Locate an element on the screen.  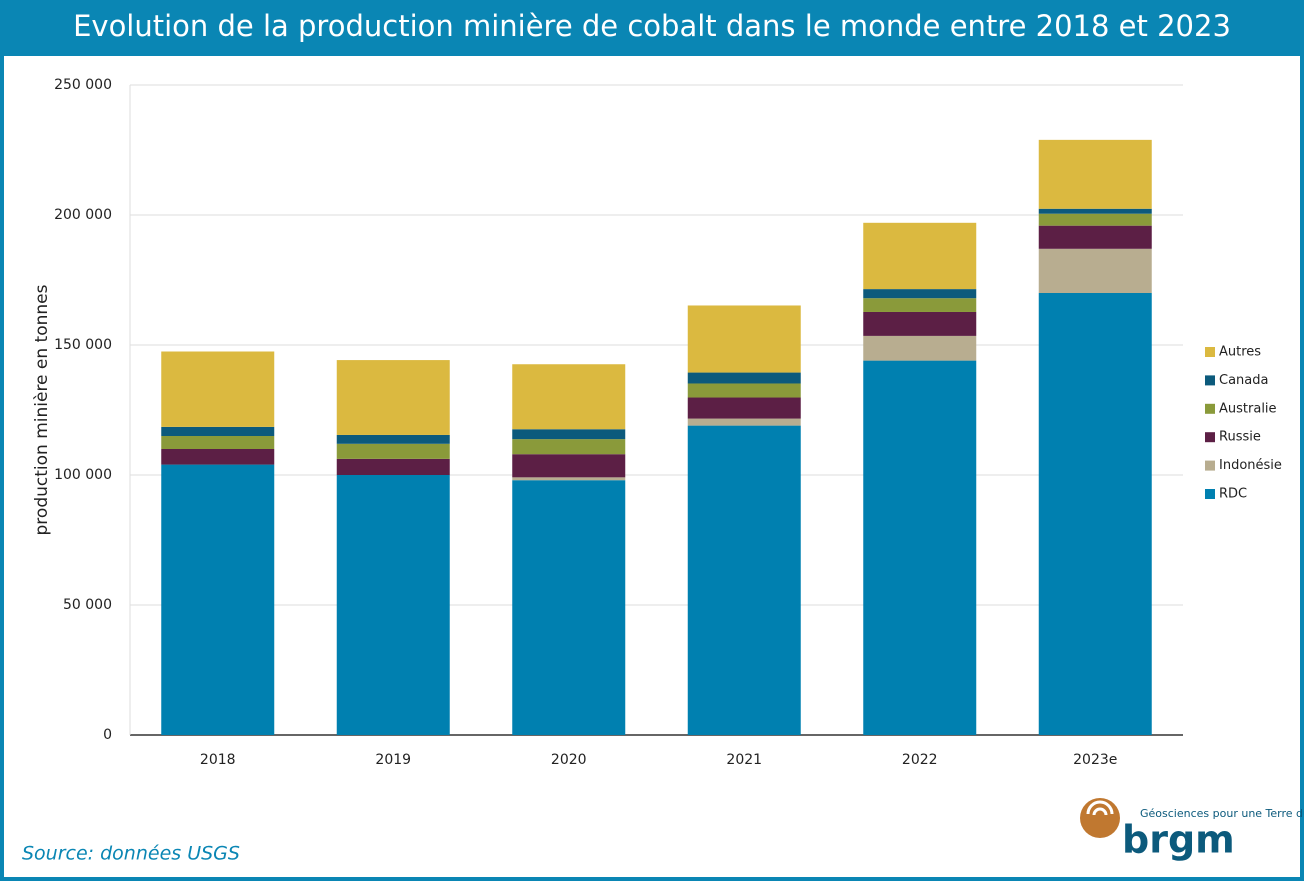
logo-tagline: Géosciences pour une Terre durable is located at coordinates (1222, 813).